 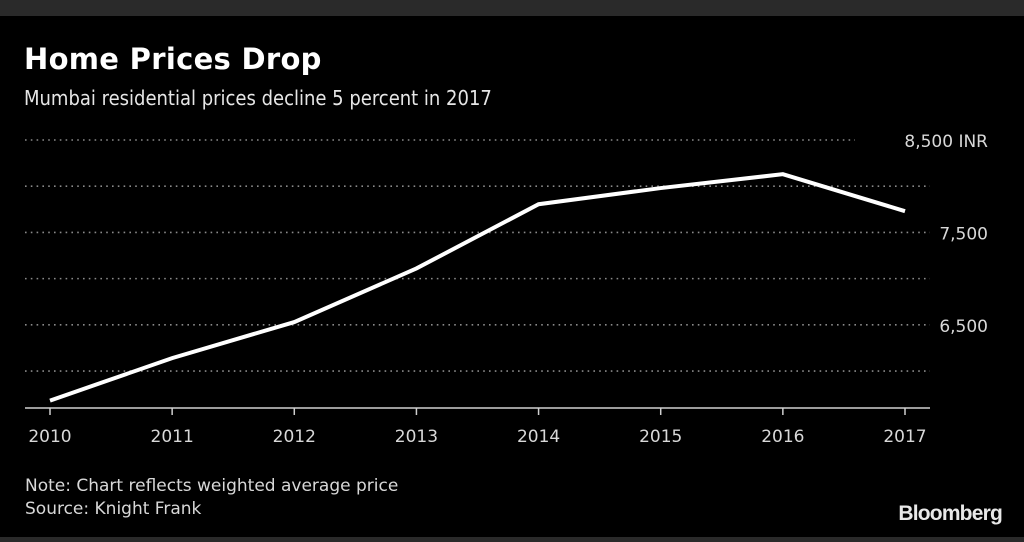 I want to click on x-axis-labels: 2010 2011 2012 2013 2014 2015 2016 2017, so click(x=477, y=437).